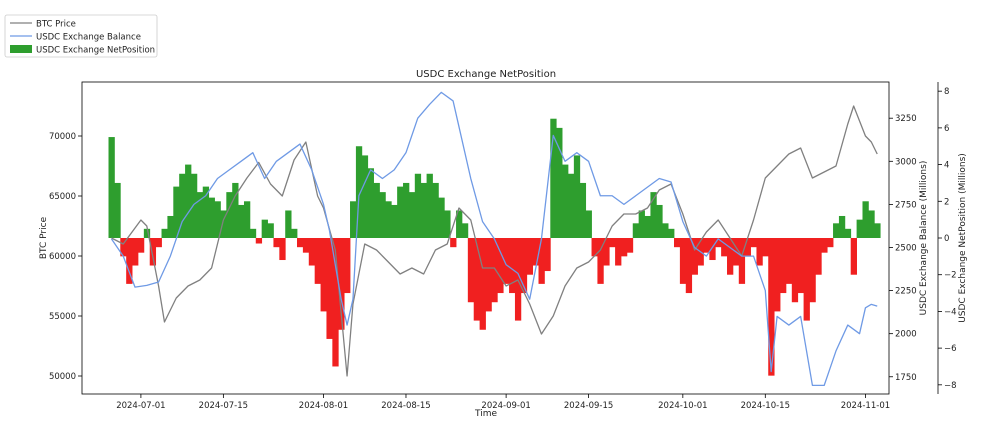  Describe the element at coordinates (223, 406) in the screenshot. I see `x-tick-label: 2024-07-15` at that location.